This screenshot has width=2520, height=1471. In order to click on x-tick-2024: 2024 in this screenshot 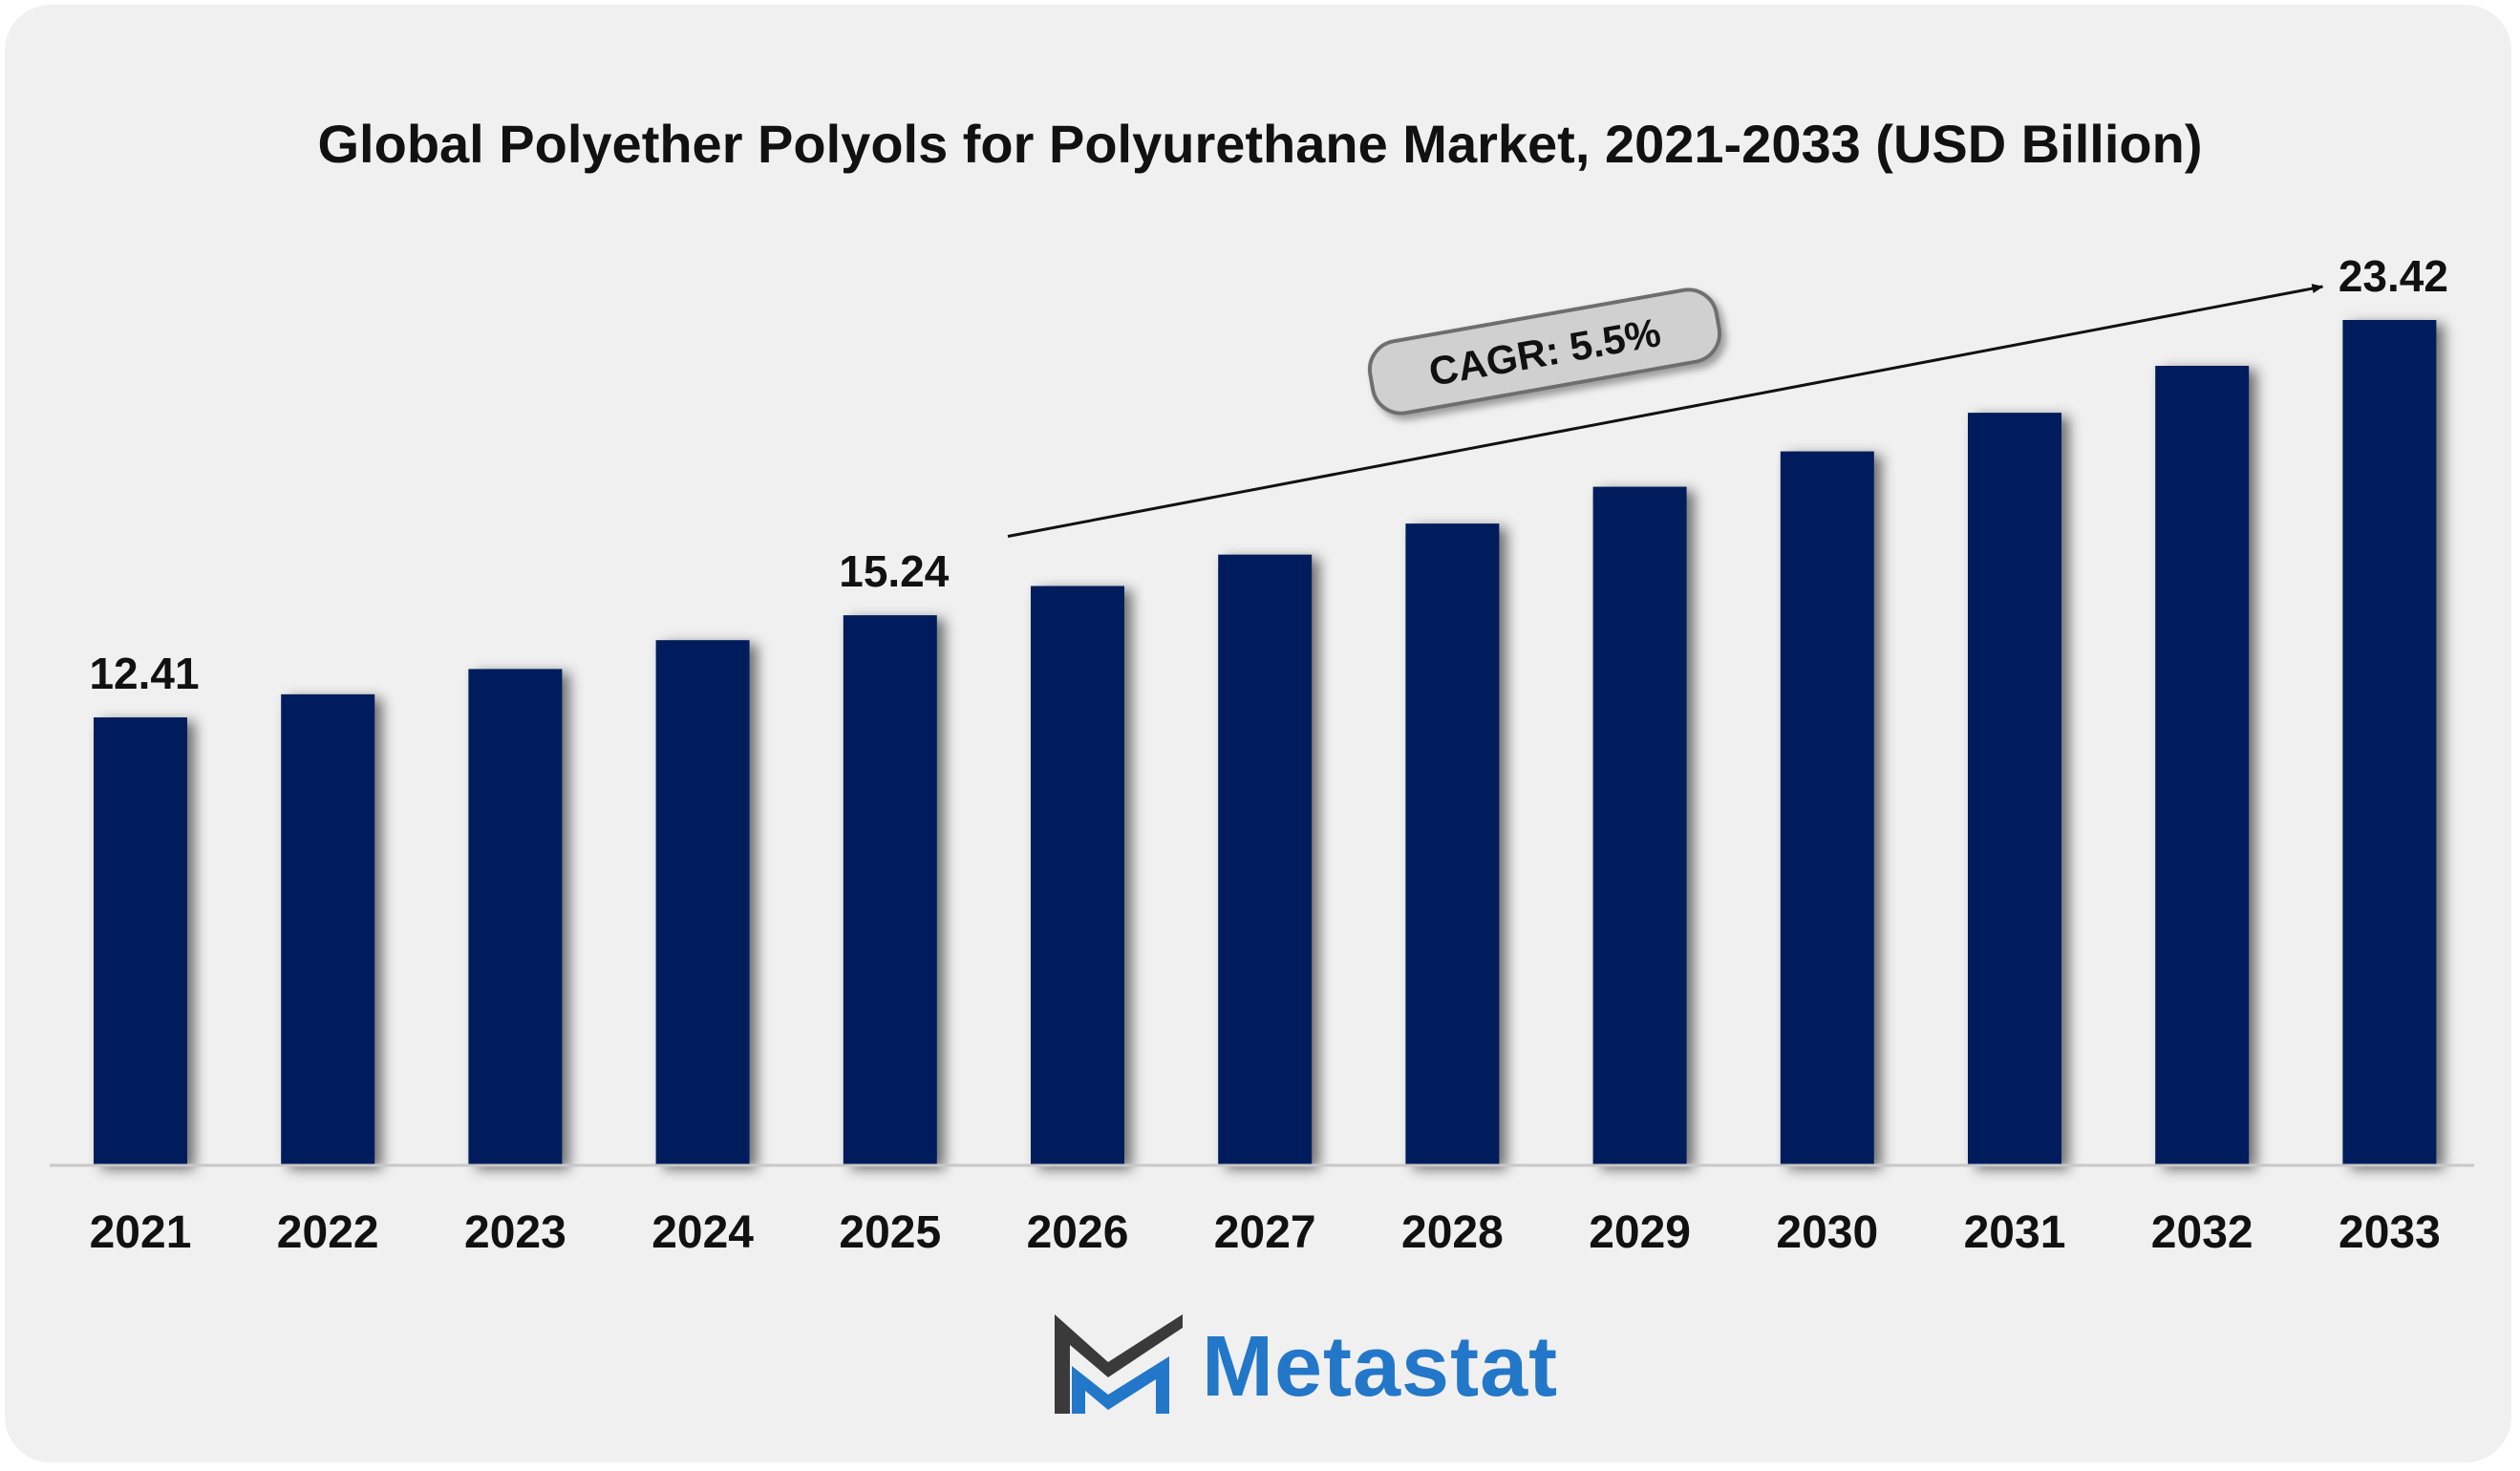, I will do `click(702, 1232)`.